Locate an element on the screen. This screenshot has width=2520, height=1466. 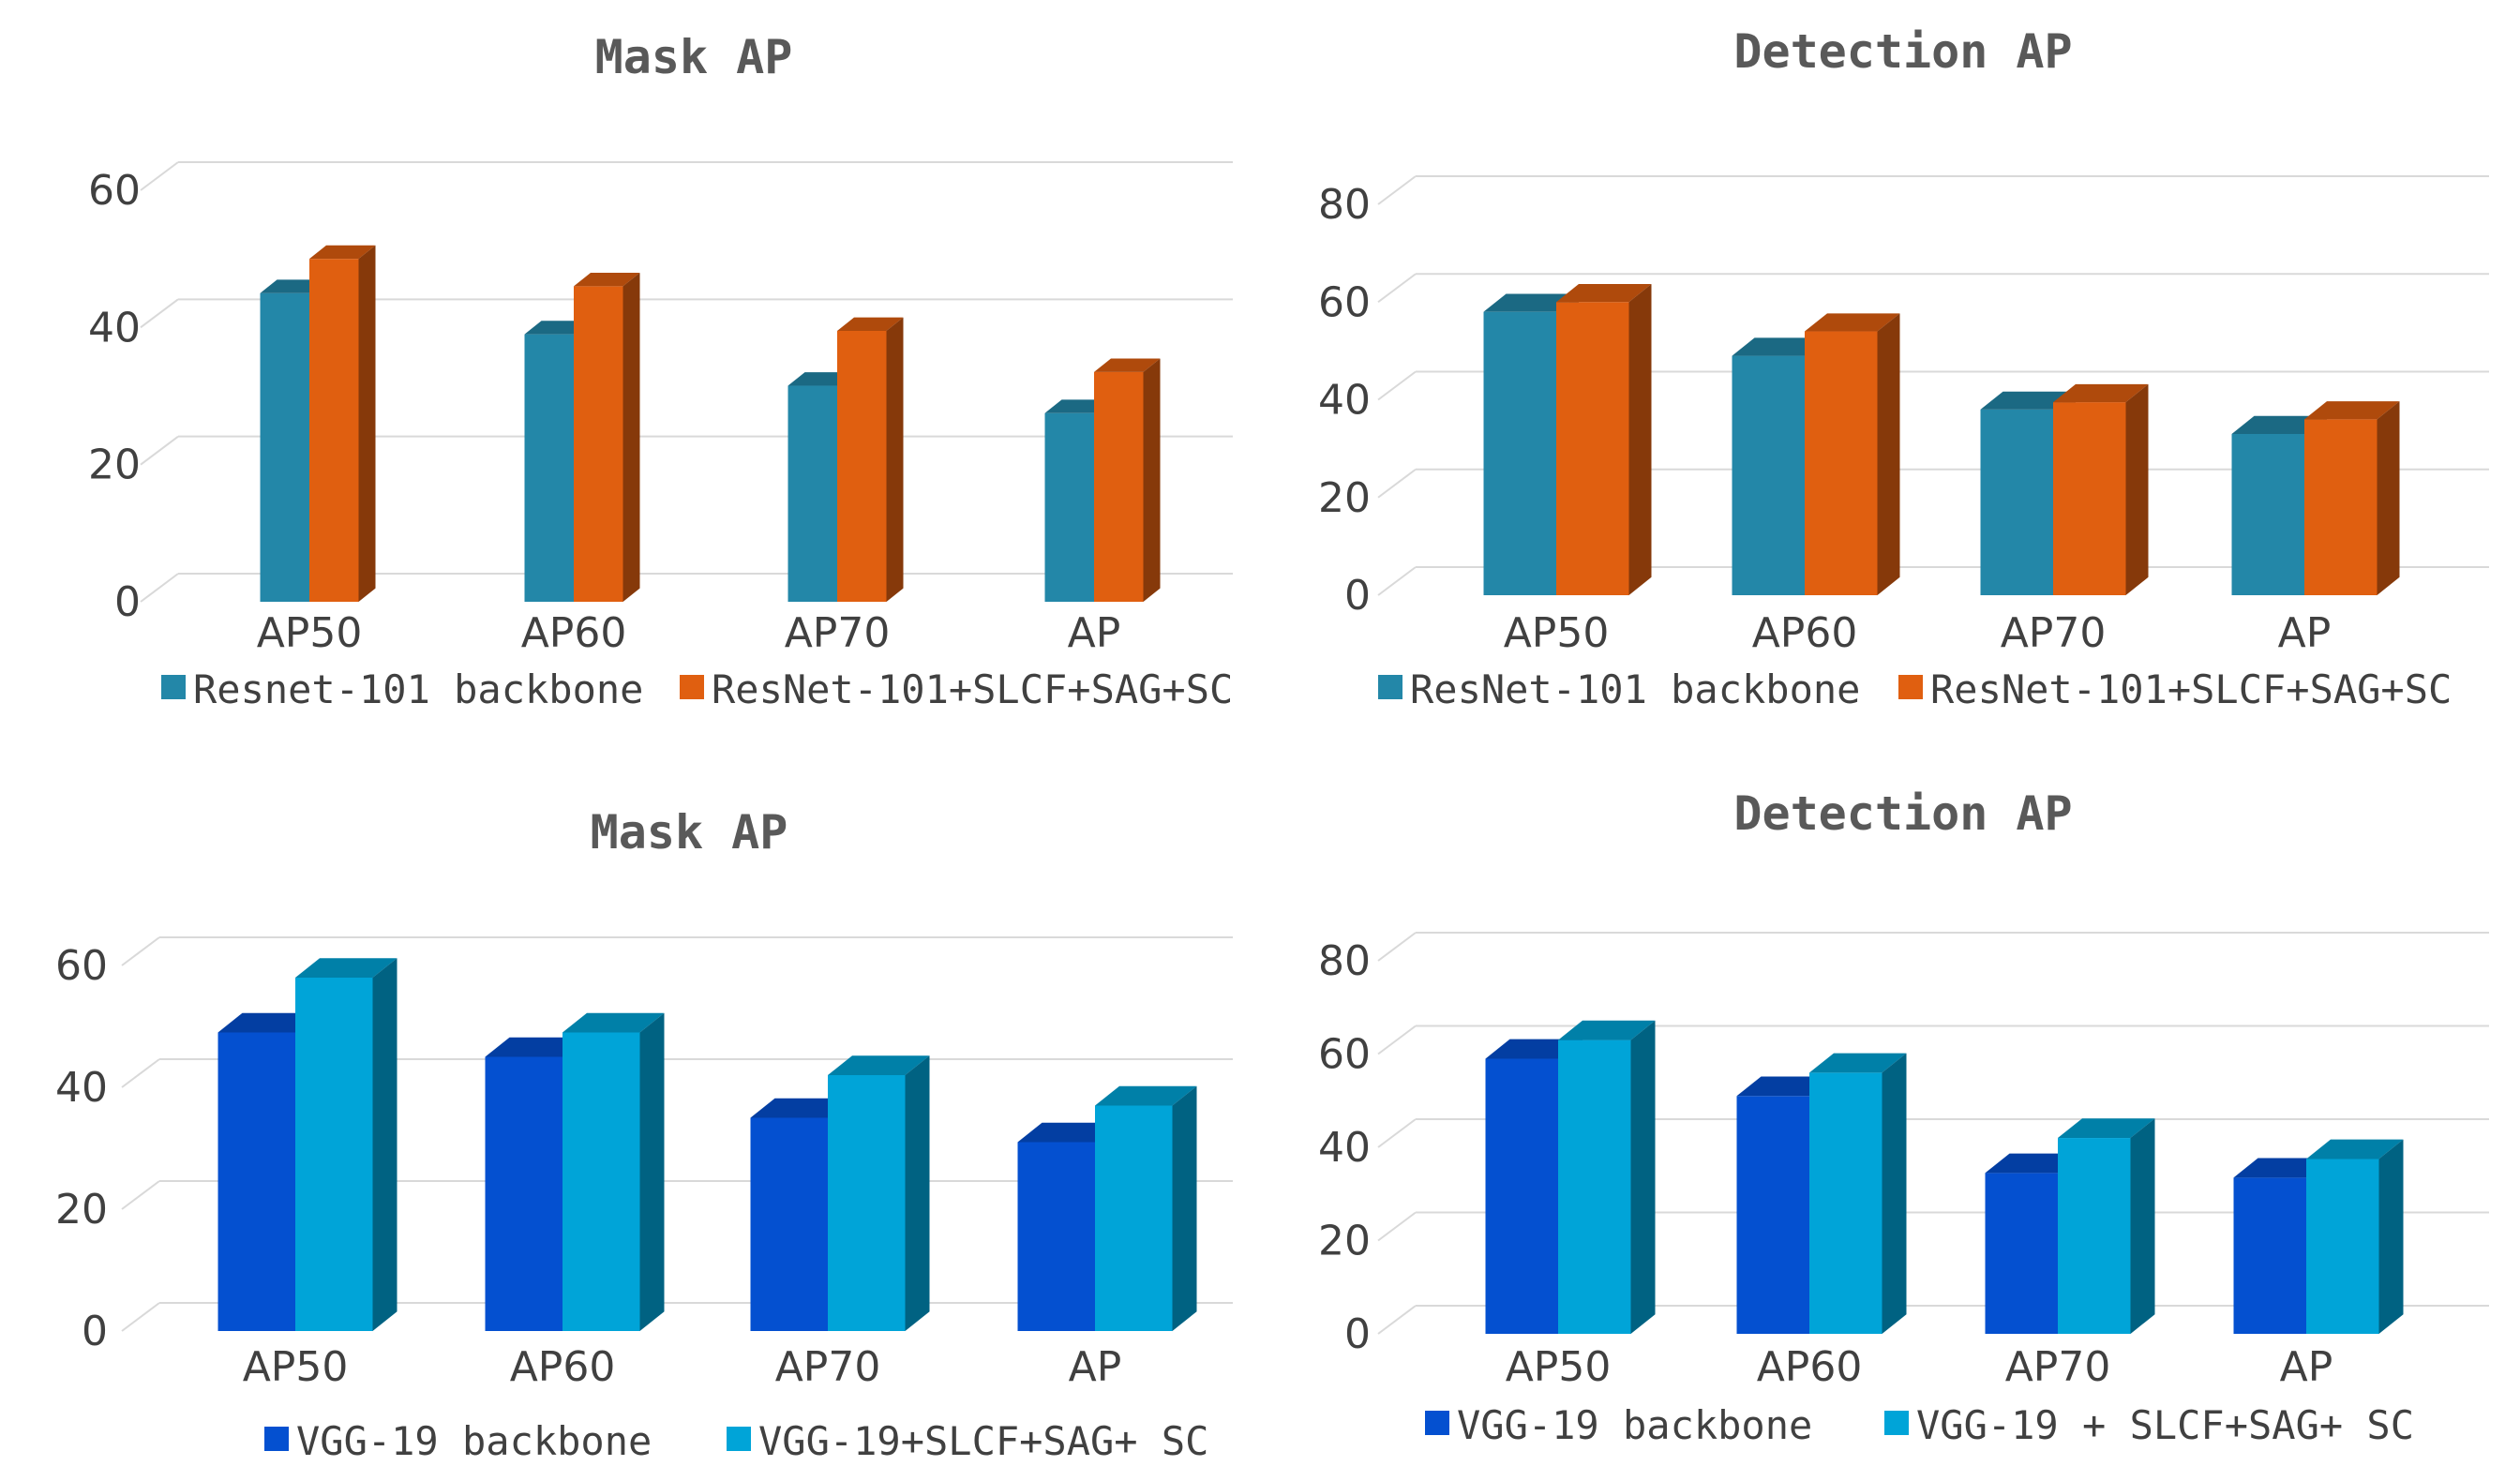
legend-label: VGG-19 backbone is located at coordinates (1634, 1425).